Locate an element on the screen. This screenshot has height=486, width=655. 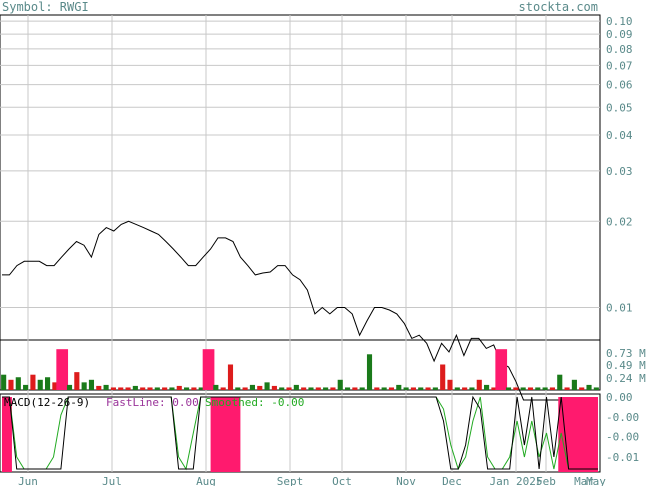
price-tick-label: 0.08 is located at coordinates (619, 49).